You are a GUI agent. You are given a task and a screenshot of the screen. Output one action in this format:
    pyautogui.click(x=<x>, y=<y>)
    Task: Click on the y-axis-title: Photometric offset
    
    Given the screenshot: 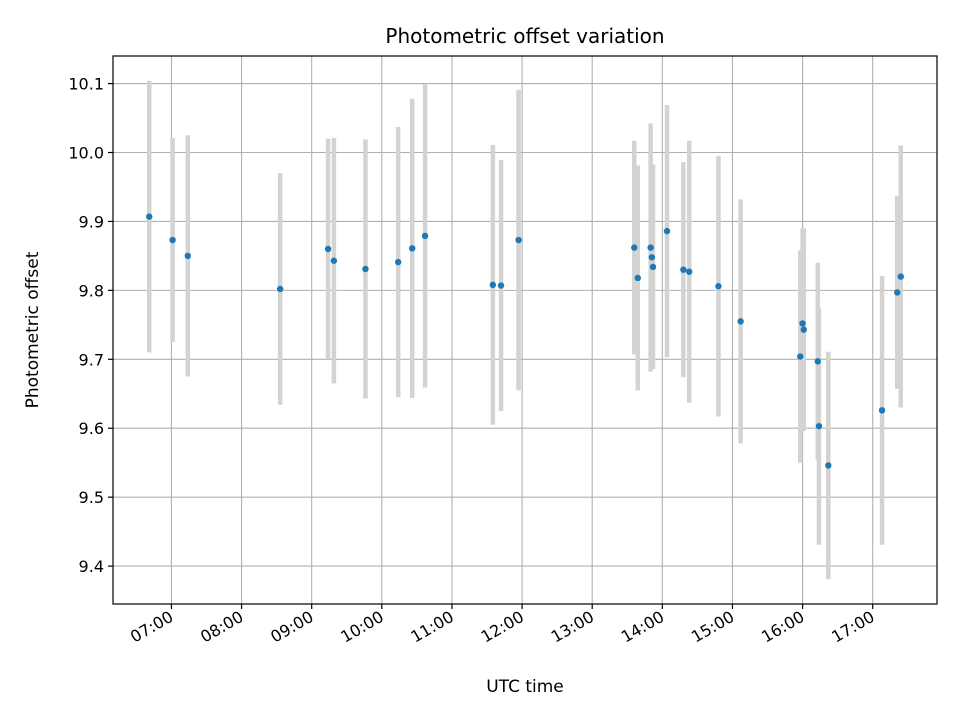 What is the action you would take?
    pyautogui.click(x=33, y=329)
    